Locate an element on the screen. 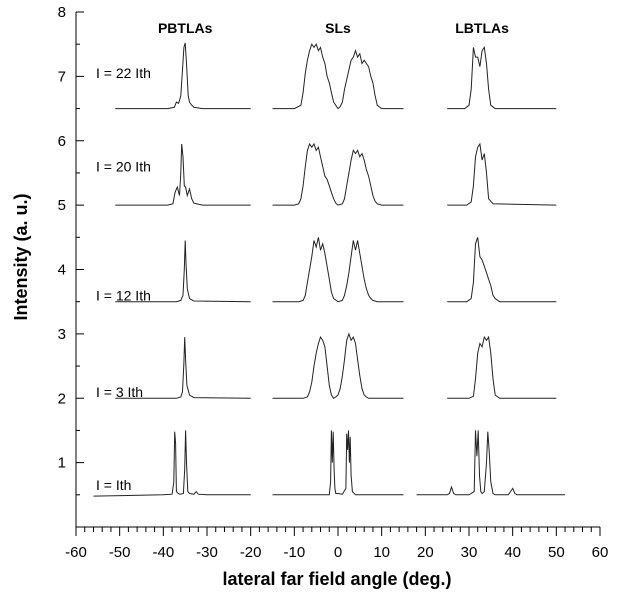 This screenshot has width=619, height=595. x-tick-label: -60 is located at coordinates (76, 552).